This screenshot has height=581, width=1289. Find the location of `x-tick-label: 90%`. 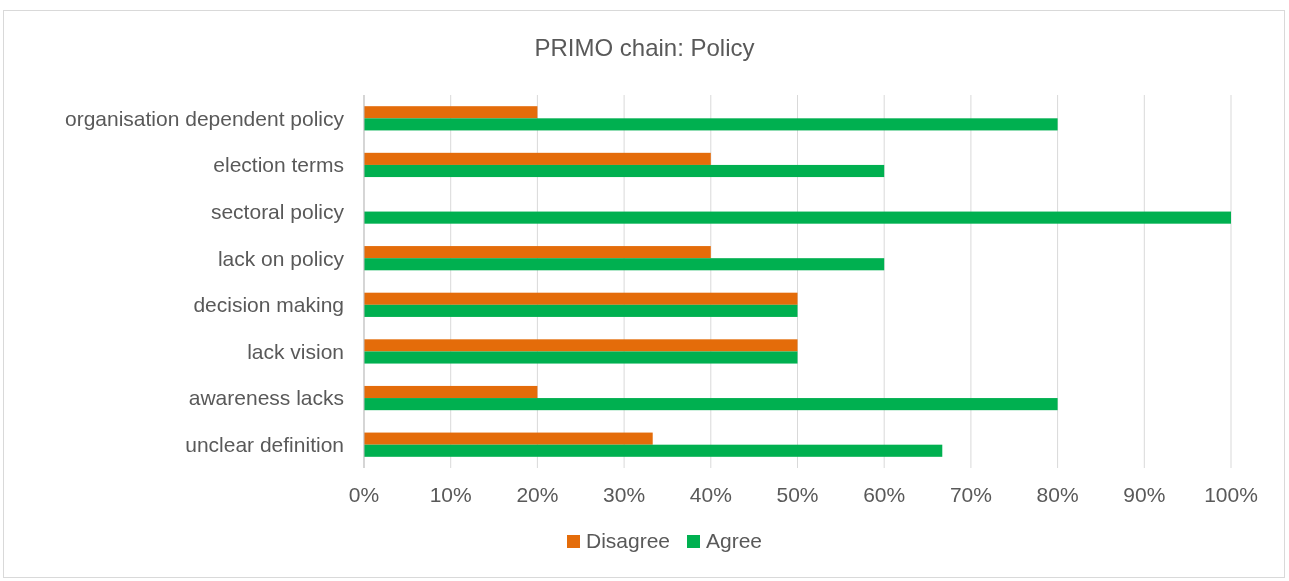

x-tick-label: 90% is located at coordinates (1144, 494).